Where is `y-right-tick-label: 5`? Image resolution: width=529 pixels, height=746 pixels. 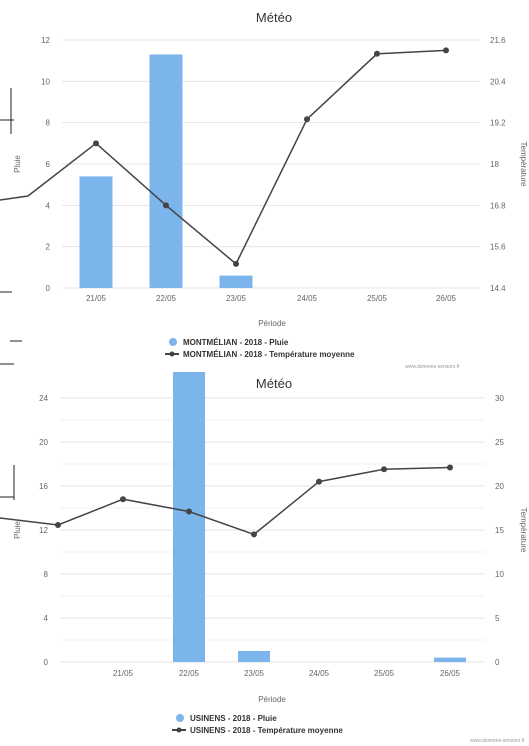
y-right-tick-label: 5 is located at coordinates (497, 618).